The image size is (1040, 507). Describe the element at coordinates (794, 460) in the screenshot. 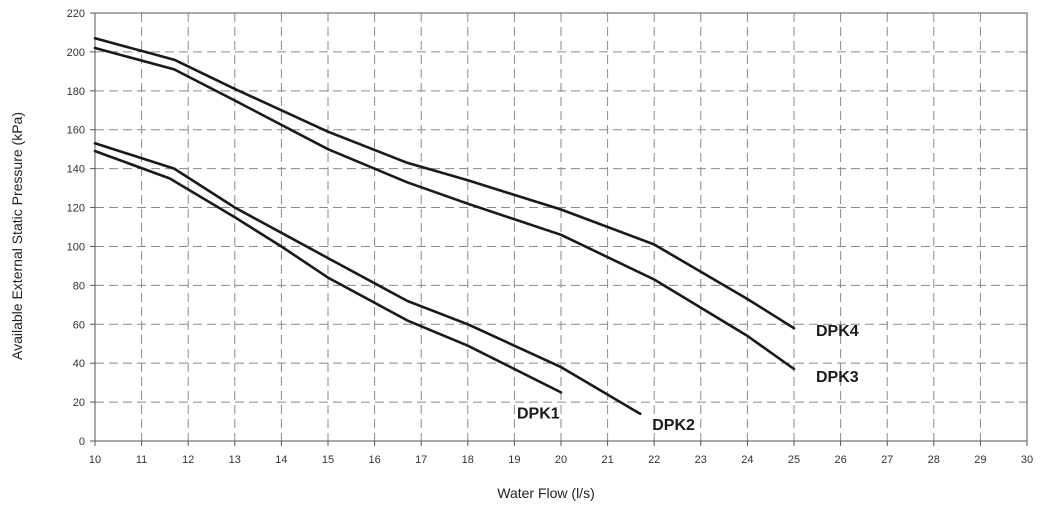

I see `x-tick-label-15: 25` at that location.